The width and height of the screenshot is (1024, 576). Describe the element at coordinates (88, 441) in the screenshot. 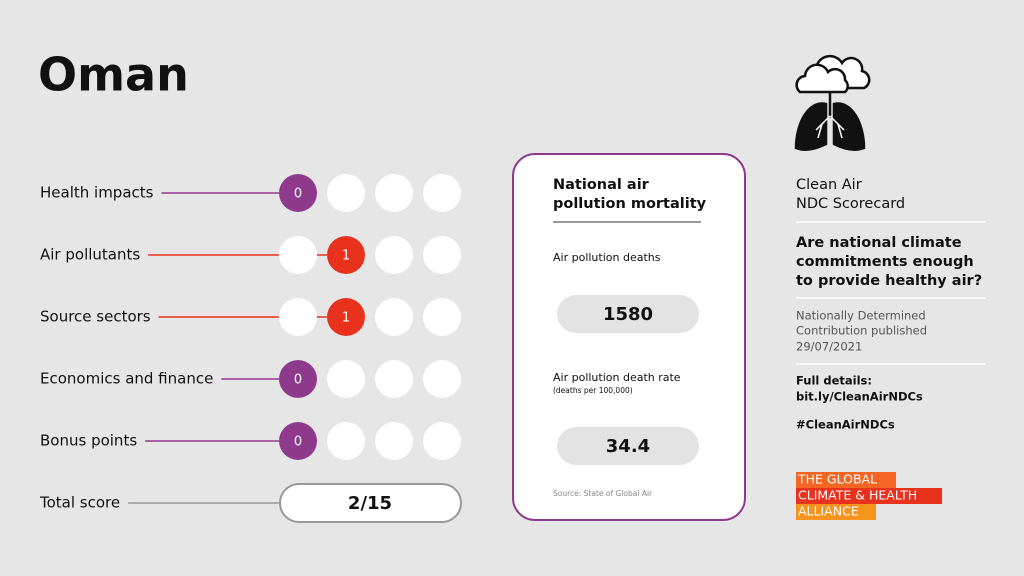

I see `row-label: Bonus points` at that location.